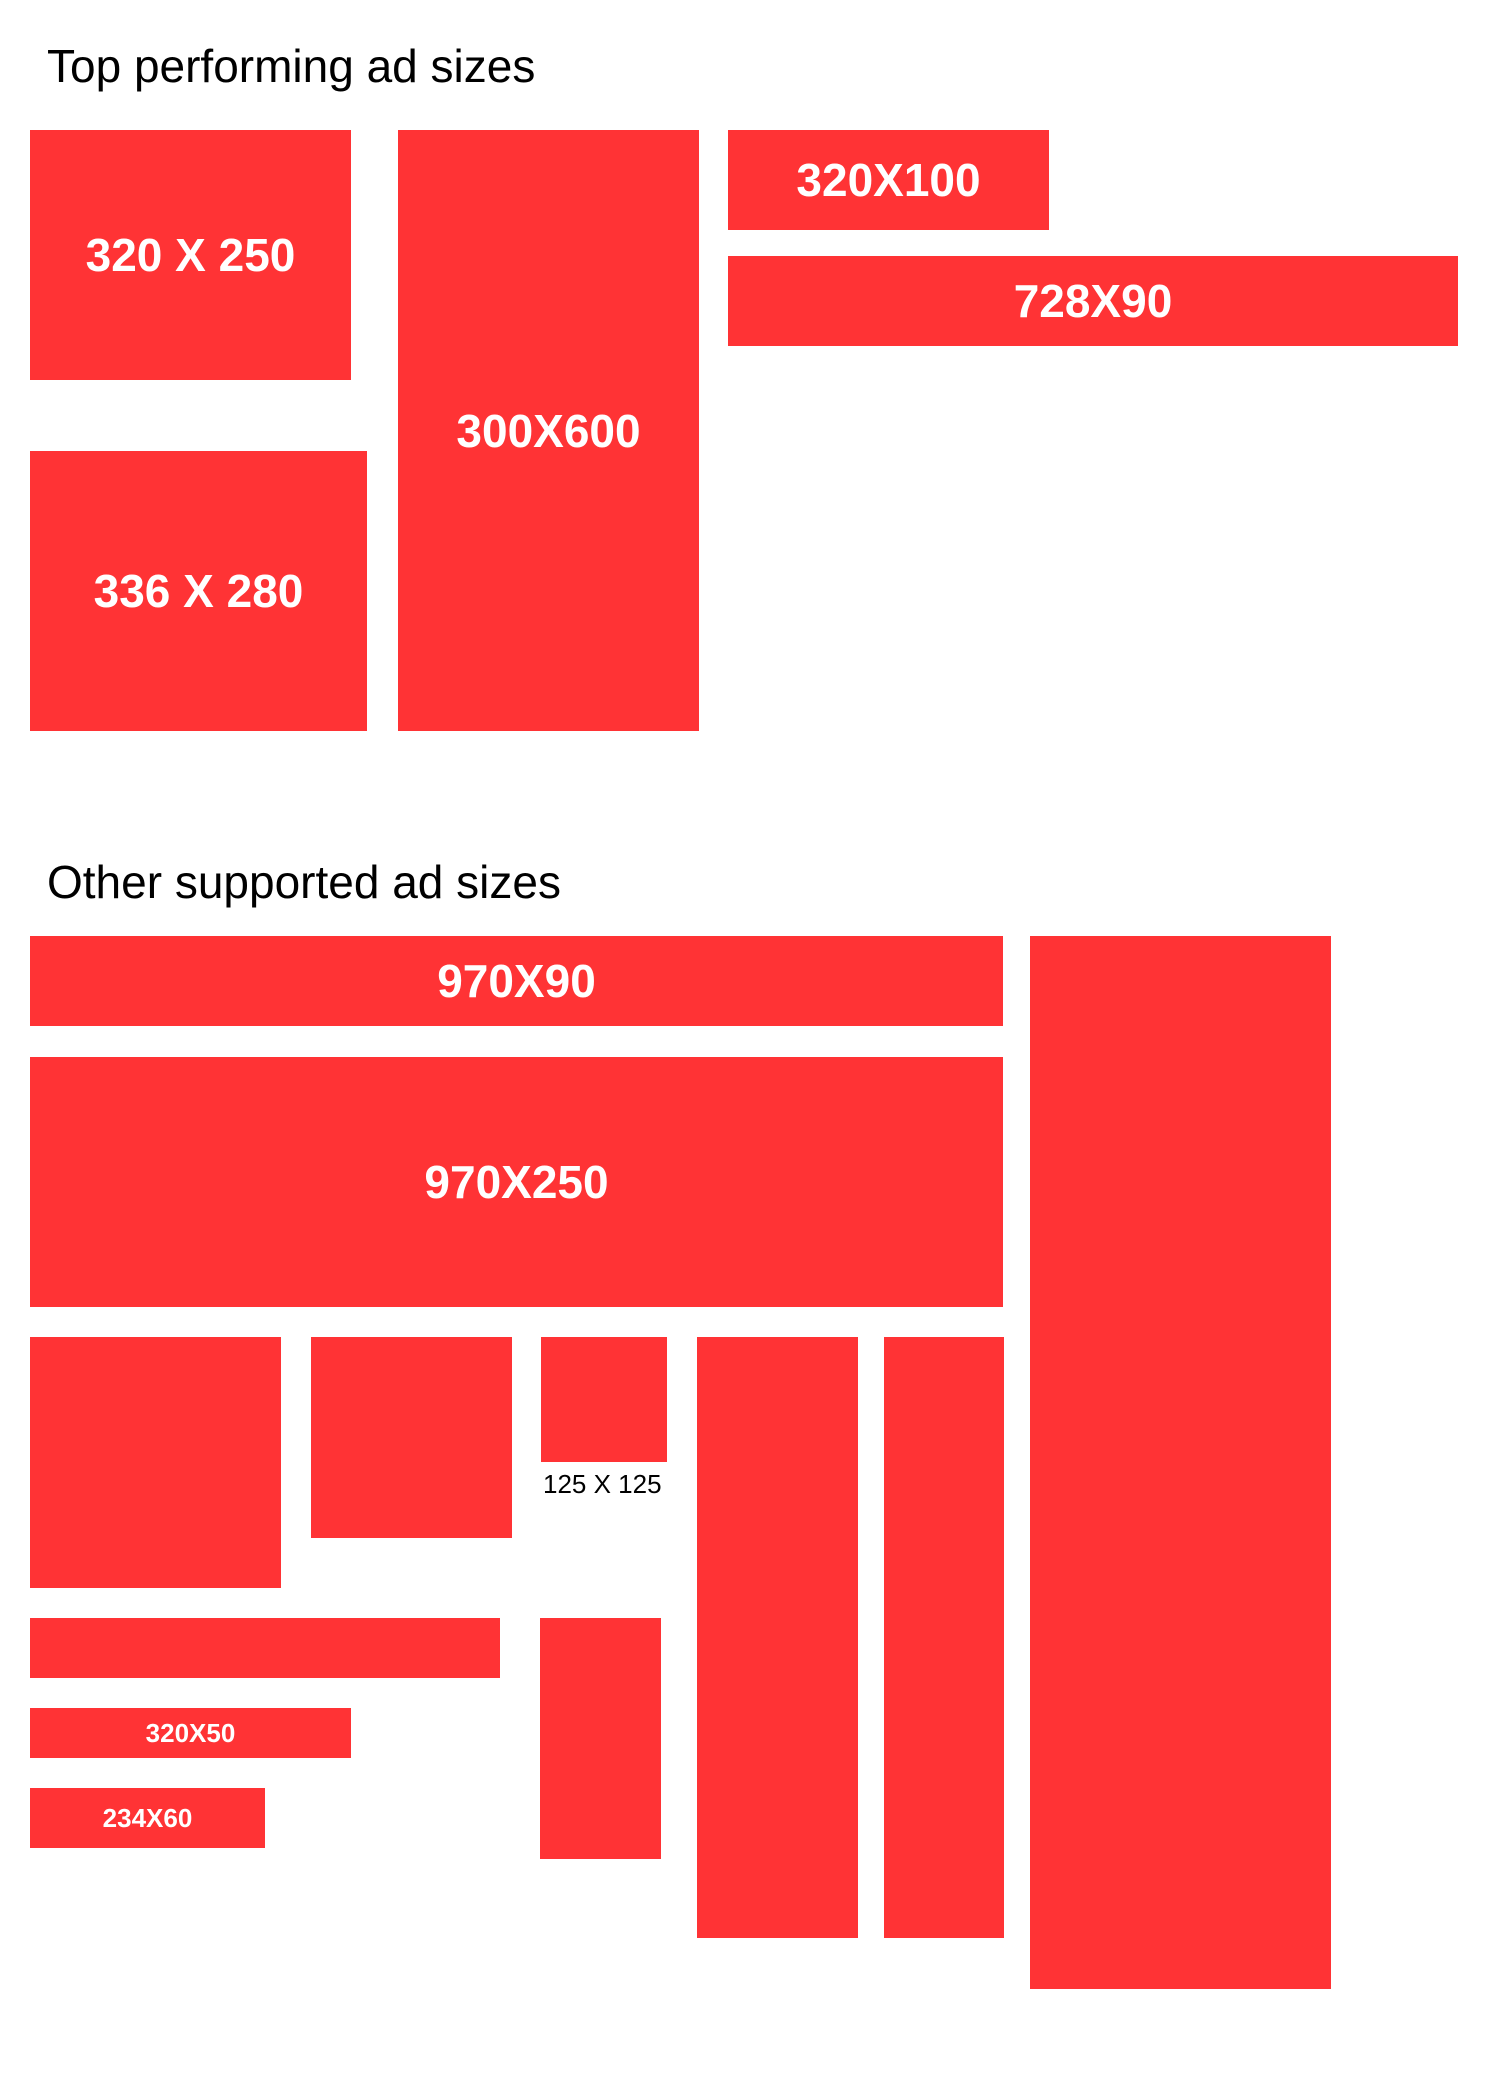  I want to click on ad-skyscraper-tall, so click(1180, 1462).